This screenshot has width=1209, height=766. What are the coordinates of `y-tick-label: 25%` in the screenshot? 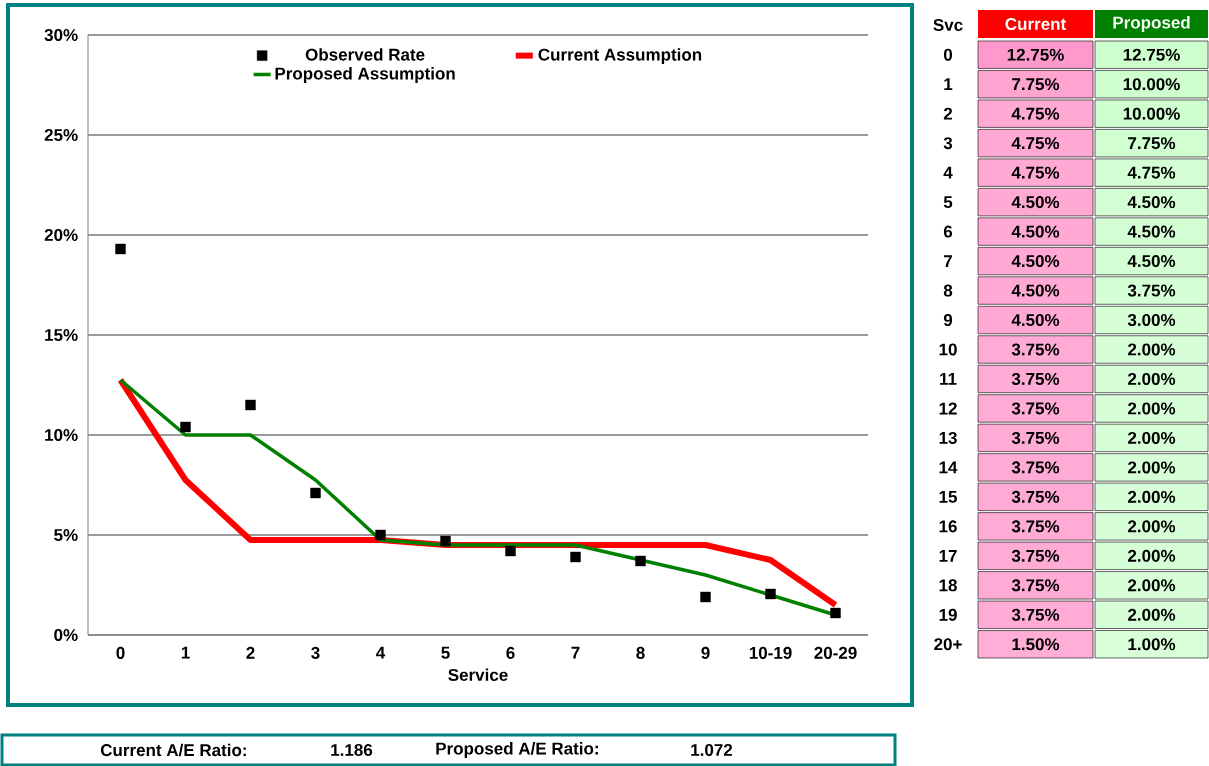 It's located at (61, 135).